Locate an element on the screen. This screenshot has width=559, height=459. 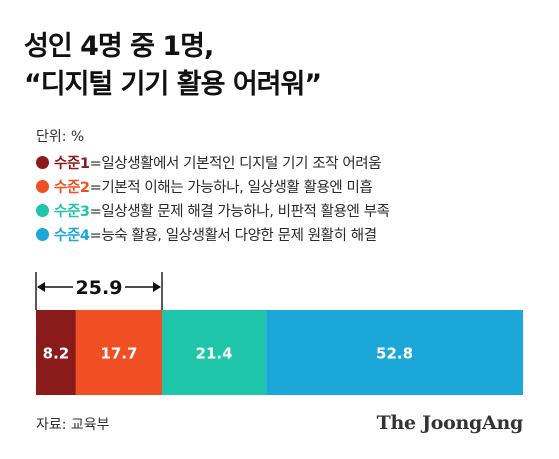
legend-item-4: 수준4 =능숙 활용, 일상생활서 다양한 문제 원활히 해결 is located at coordinates (213, 234).